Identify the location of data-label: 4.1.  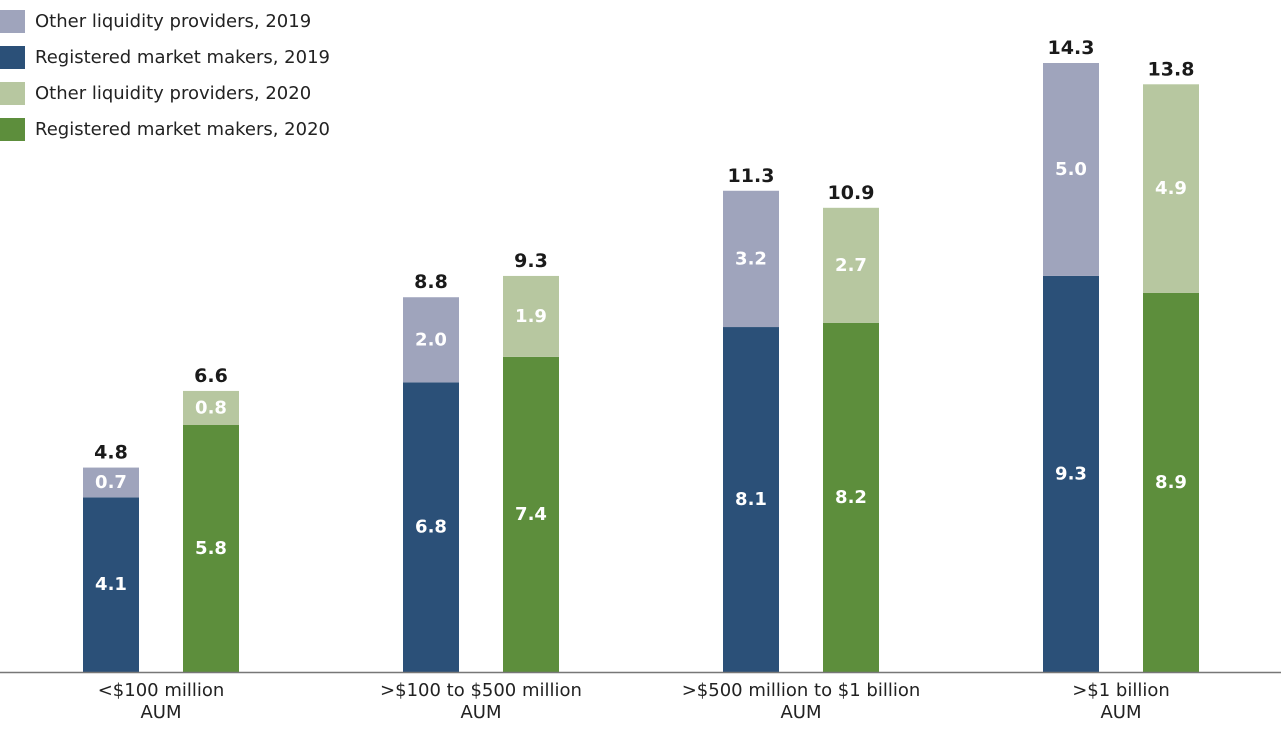
(111, 584).